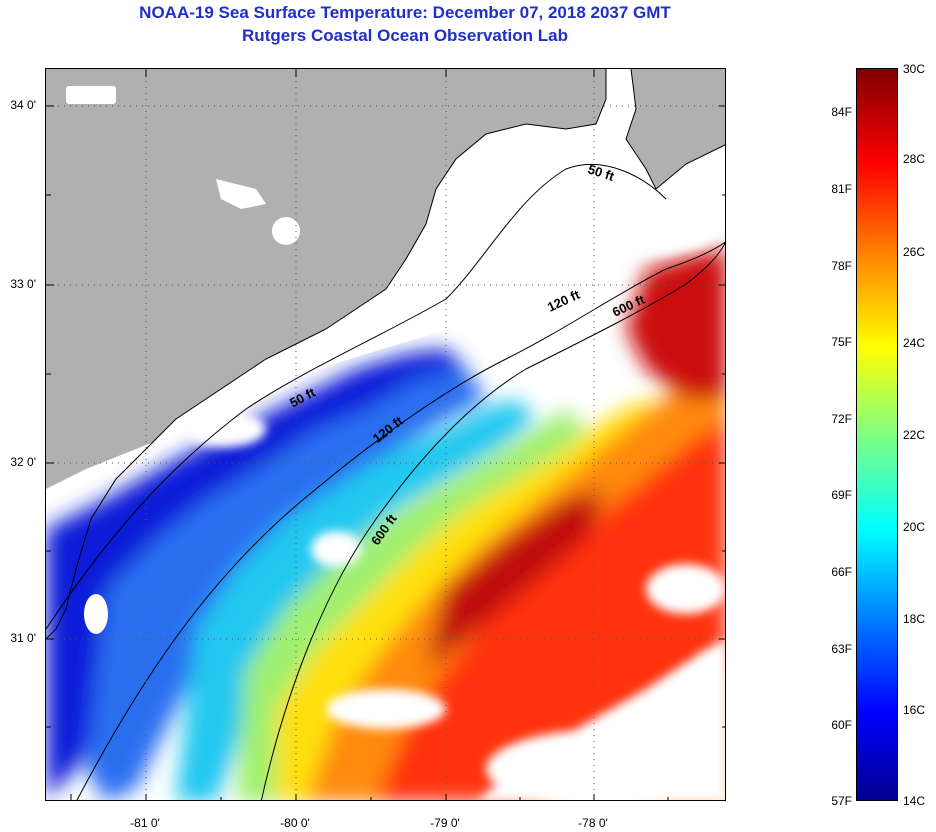  What do you see at coordinates (914, 527) in the screenshot?
I see `colorbar-label-20c: 20C` at bounding box center [914, 527].